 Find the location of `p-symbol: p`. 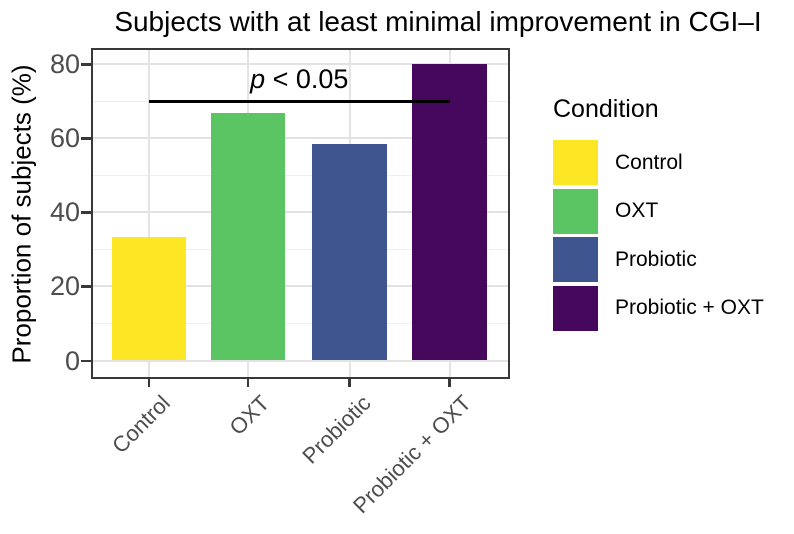

p-symbol: p is located at coordinates (258, 79).